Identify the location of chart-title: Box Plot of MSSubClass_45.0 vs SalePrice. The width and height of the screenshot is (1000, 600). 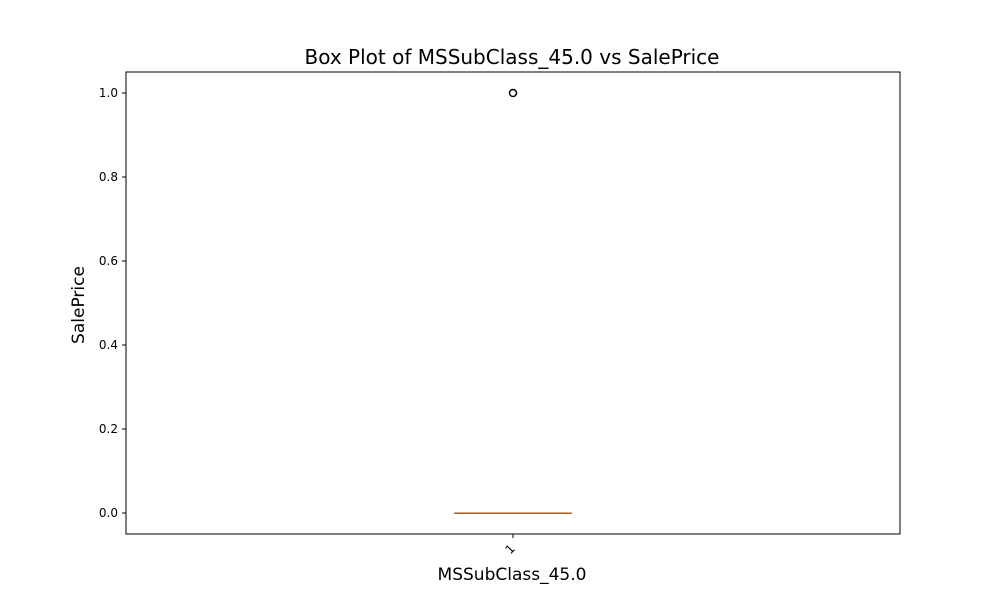
(512, 57).